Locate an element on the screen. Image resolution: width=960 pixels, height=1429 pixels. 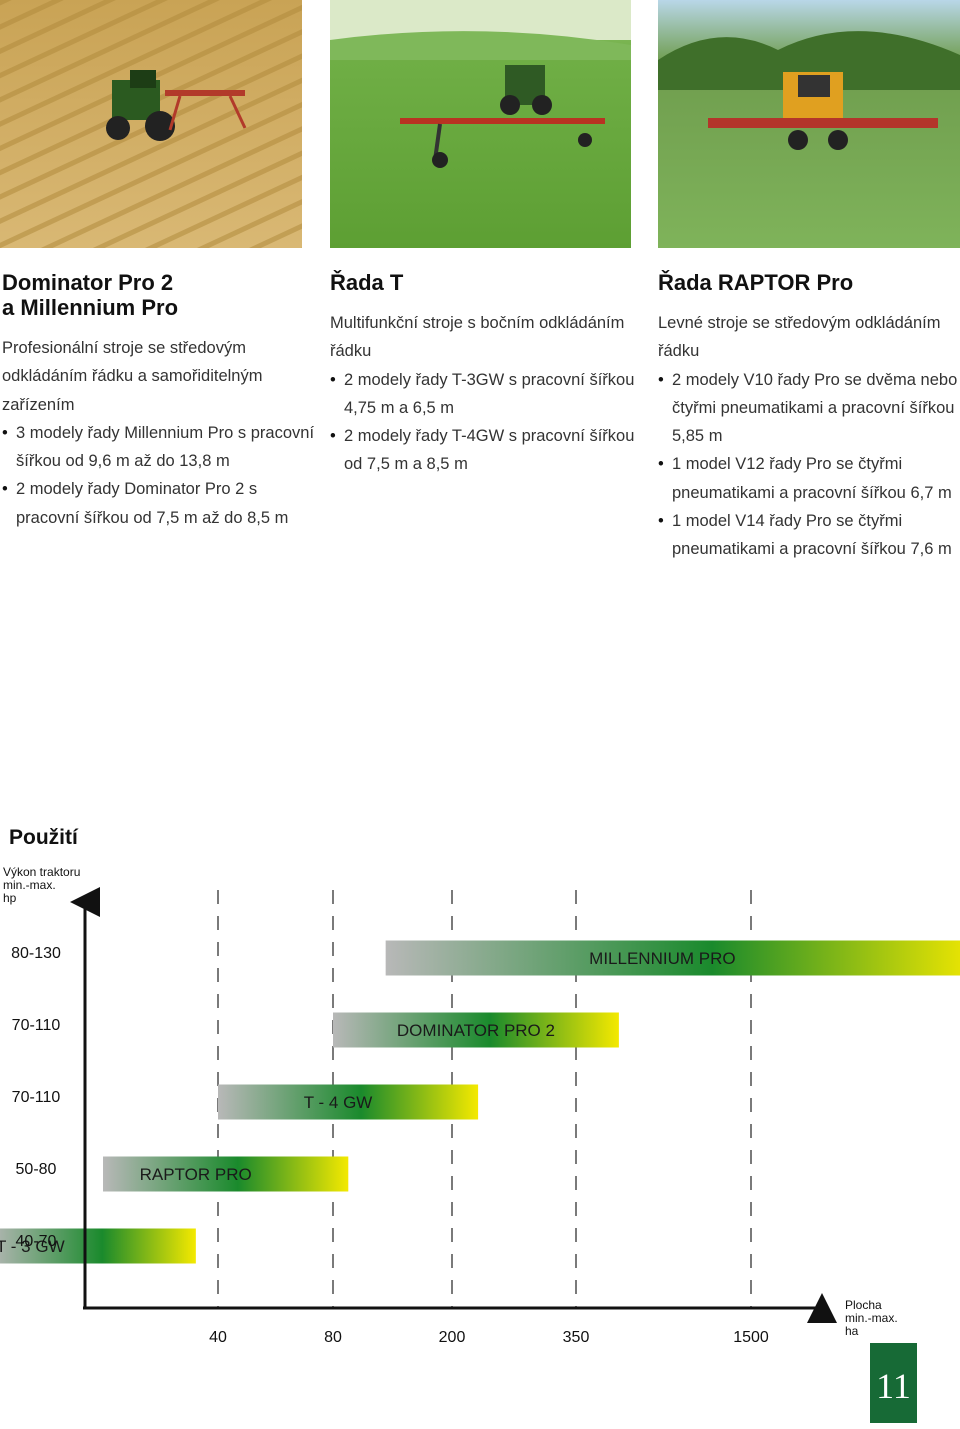
usage-title: Použití is located at coordinates (43, 837).